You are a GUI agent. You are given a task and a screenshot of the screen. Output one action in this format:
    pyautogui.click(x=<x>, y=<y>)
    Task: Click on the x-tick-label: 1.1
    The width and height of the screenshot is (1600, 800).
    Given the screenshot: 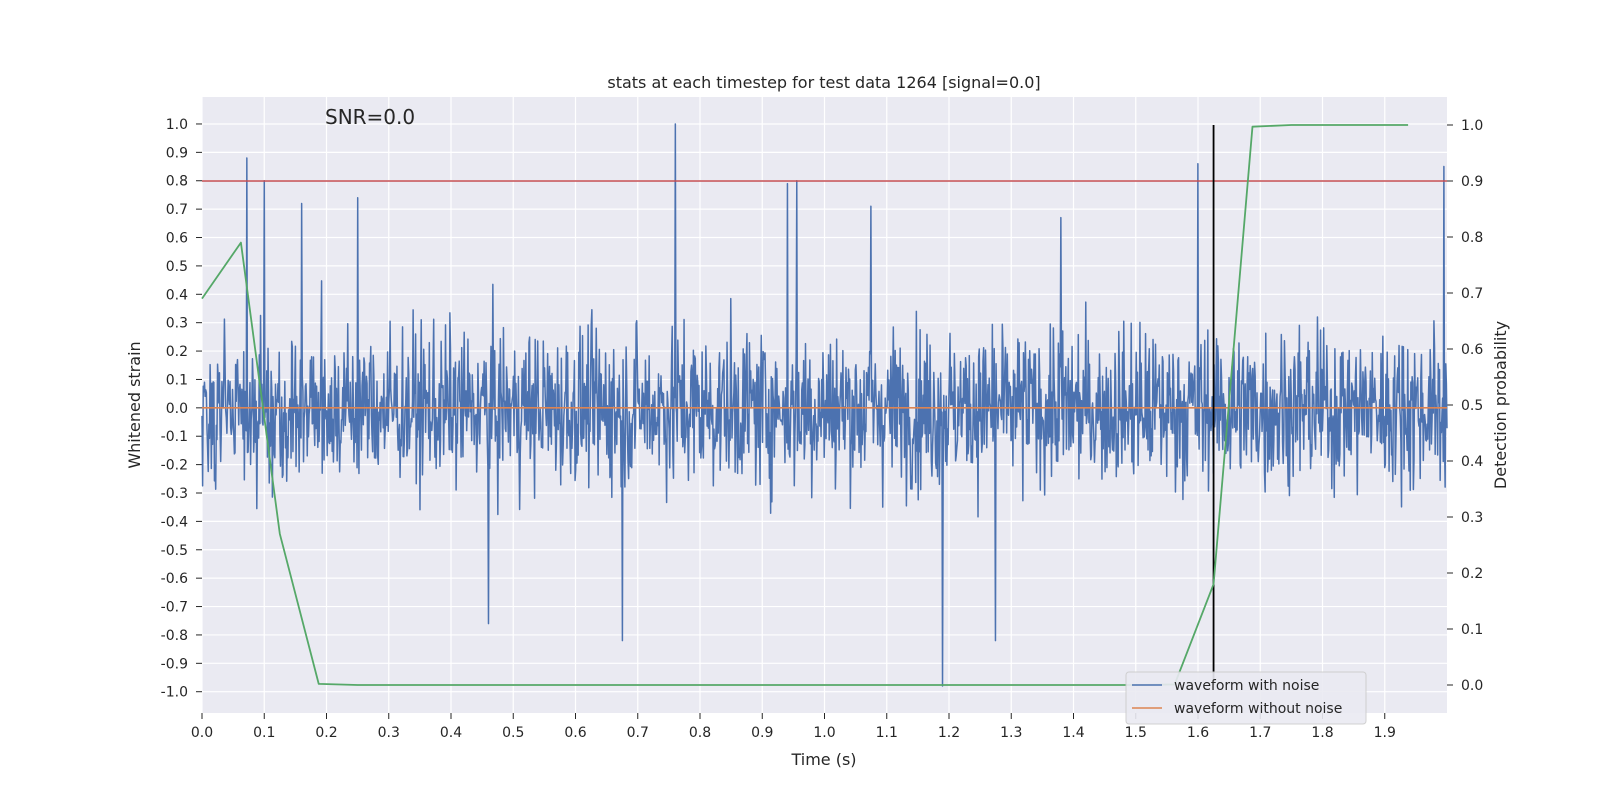 What is the action you would take?
    pyautogui.click(x=887, y=733)
    